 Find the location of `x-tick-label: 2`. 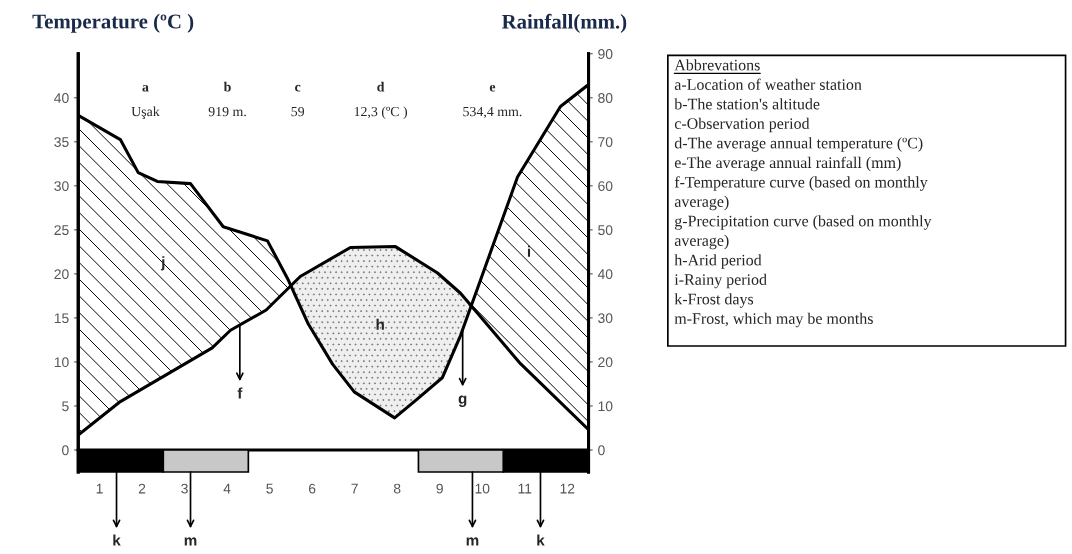

x-tick-label: 2 is located at coordinates (142, 488).